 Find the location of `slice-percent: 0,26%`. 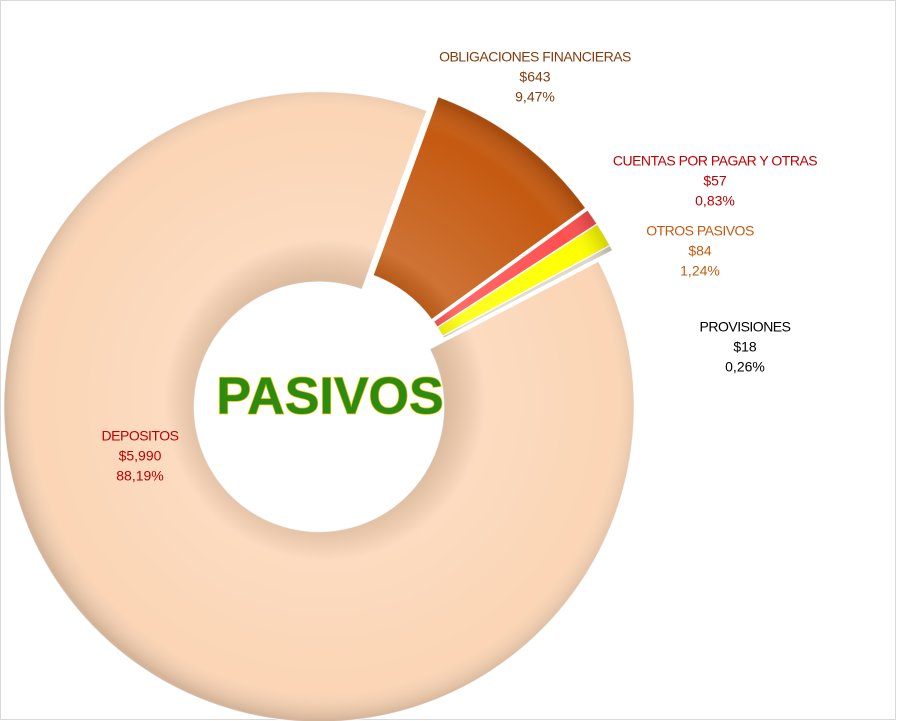

slice-percent: 0,26% is located at coordinates (745, 367).